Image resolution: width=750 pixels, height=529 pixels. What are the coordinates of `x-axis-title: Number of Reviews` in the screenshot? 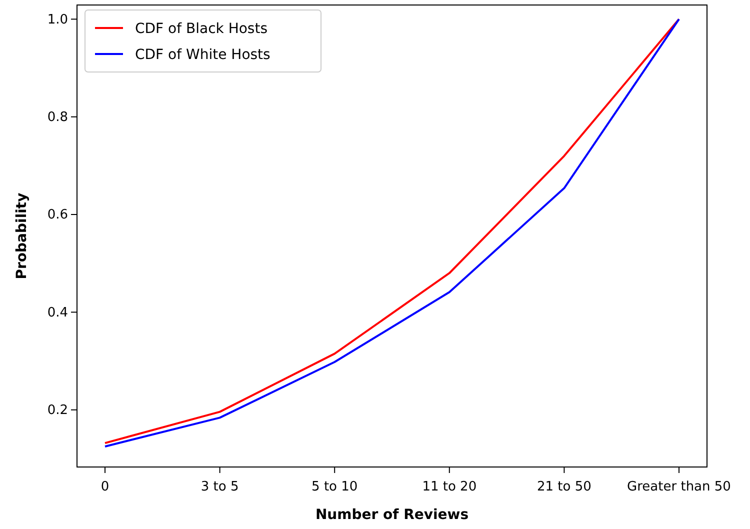 It's located at (392, 515).